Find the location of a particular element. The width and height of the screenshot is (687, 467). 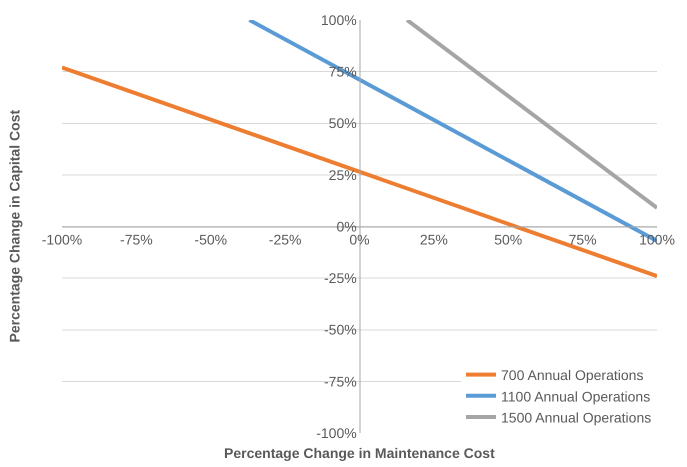

x-tick-label: 100% is located at coordinates (657, 239).